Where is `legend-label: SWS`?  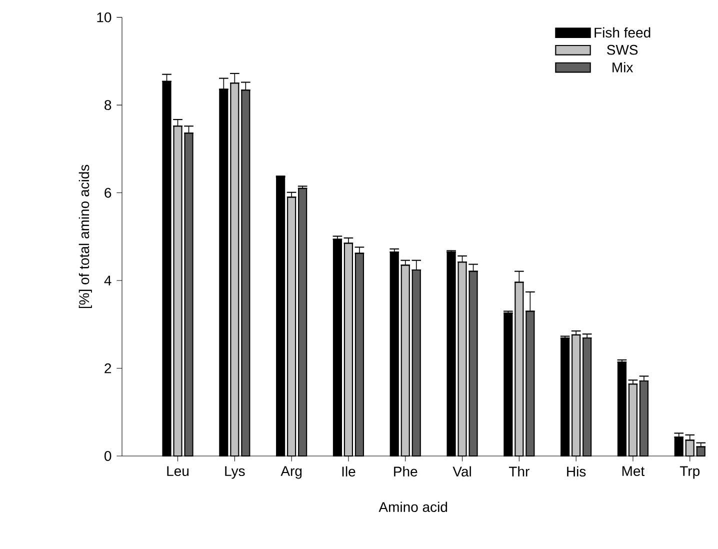 legend-label: SWS is located at coordinates (622, 49).